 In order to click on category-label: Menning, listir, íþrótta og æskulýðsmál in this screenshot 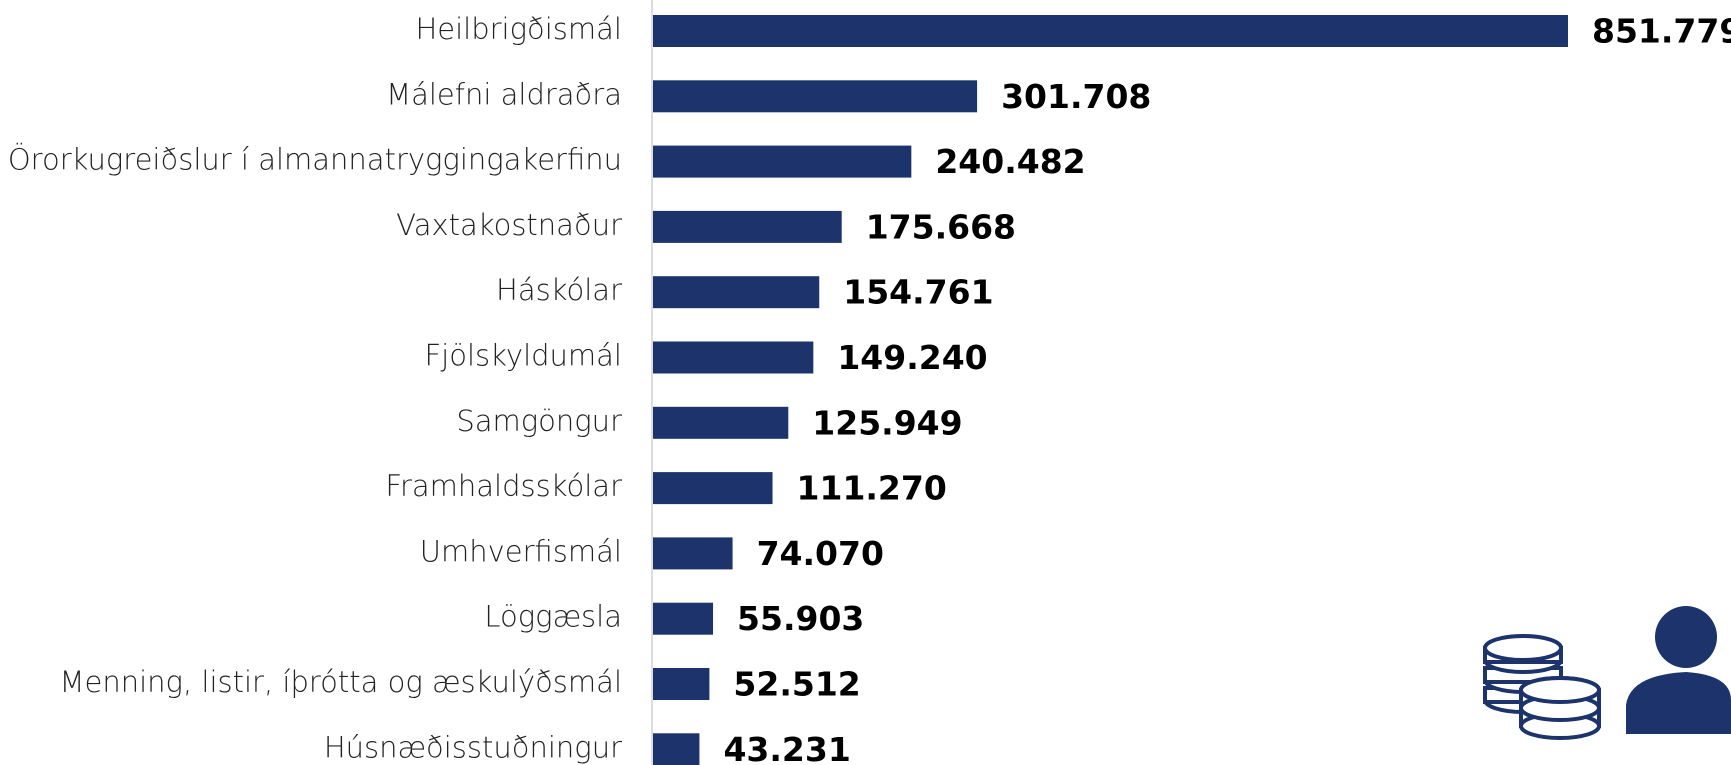, I will do `click(340, 682)`.